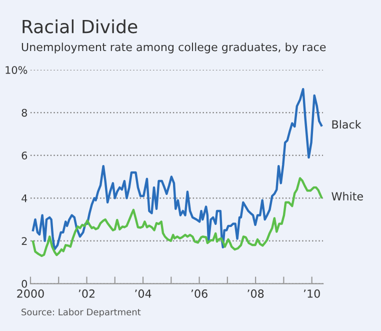 The image size is (381, 331). I want to click on y-tick-label: 6, so click(25, 156).